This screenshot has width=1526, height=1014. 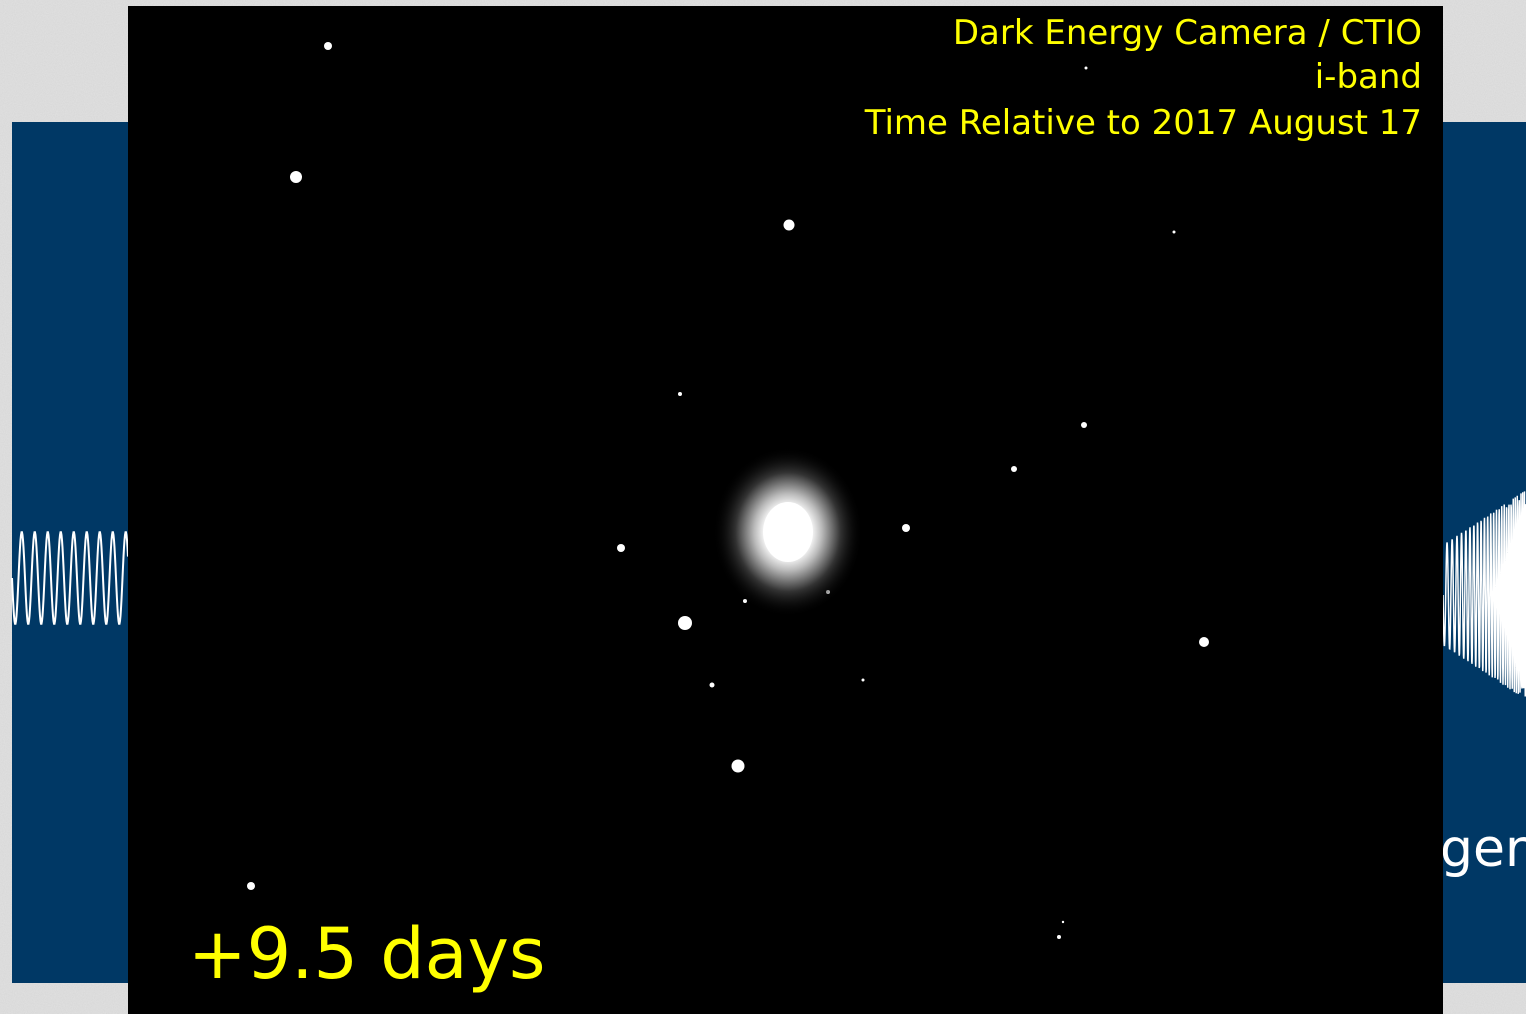 I want to click on waveform-left, so click(x=70, y=578).